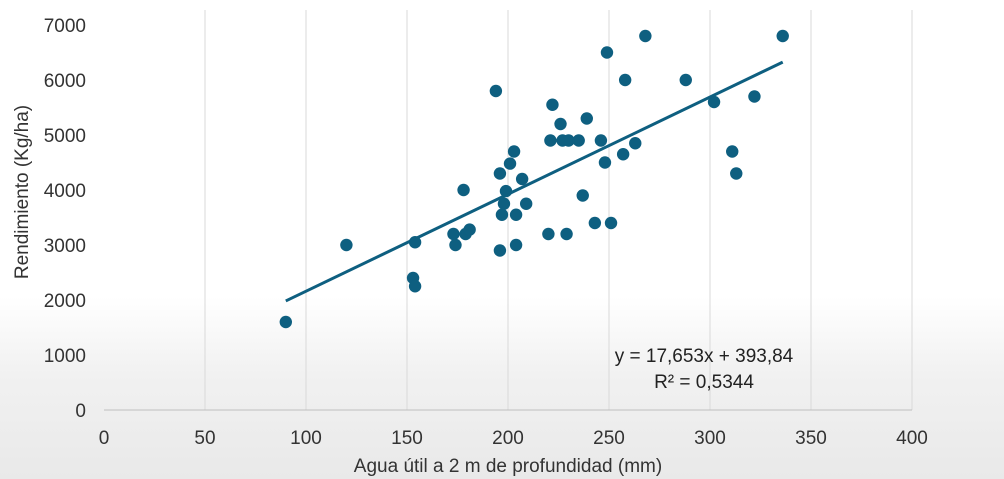 This screenshot has width=1004, height=479. Describe the element at coordinates (65, 26) in the screenshot. I see `y-tick-label: 7000` at that location.